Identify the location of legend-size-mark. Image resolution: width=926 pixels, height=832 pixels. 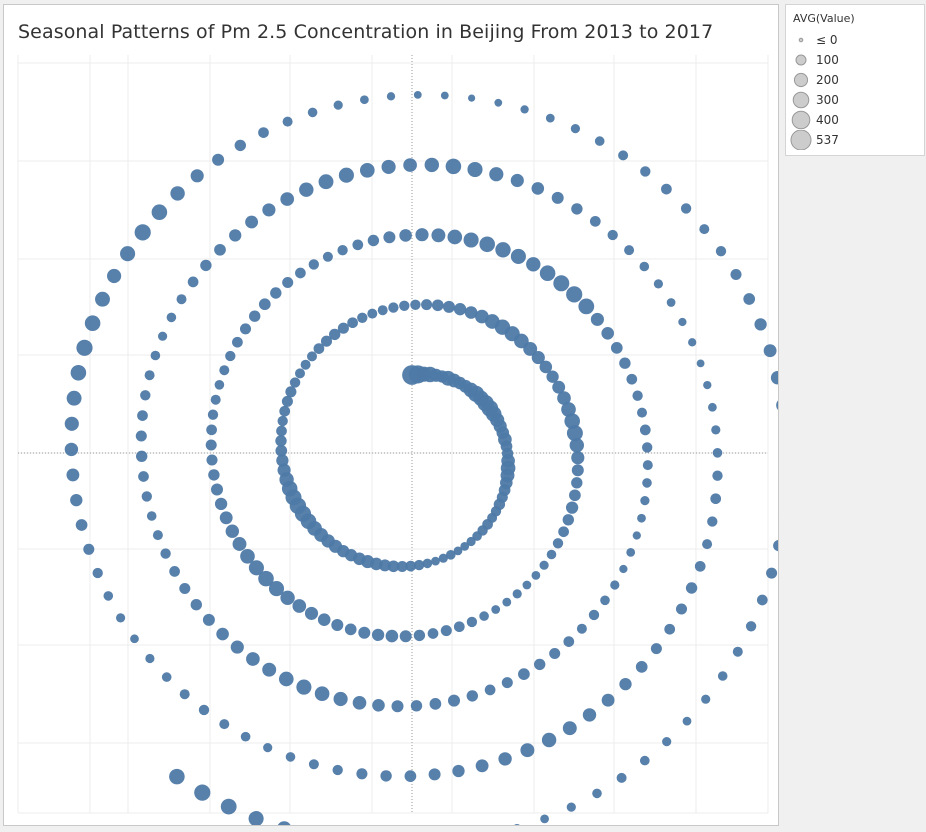
(801, 40).